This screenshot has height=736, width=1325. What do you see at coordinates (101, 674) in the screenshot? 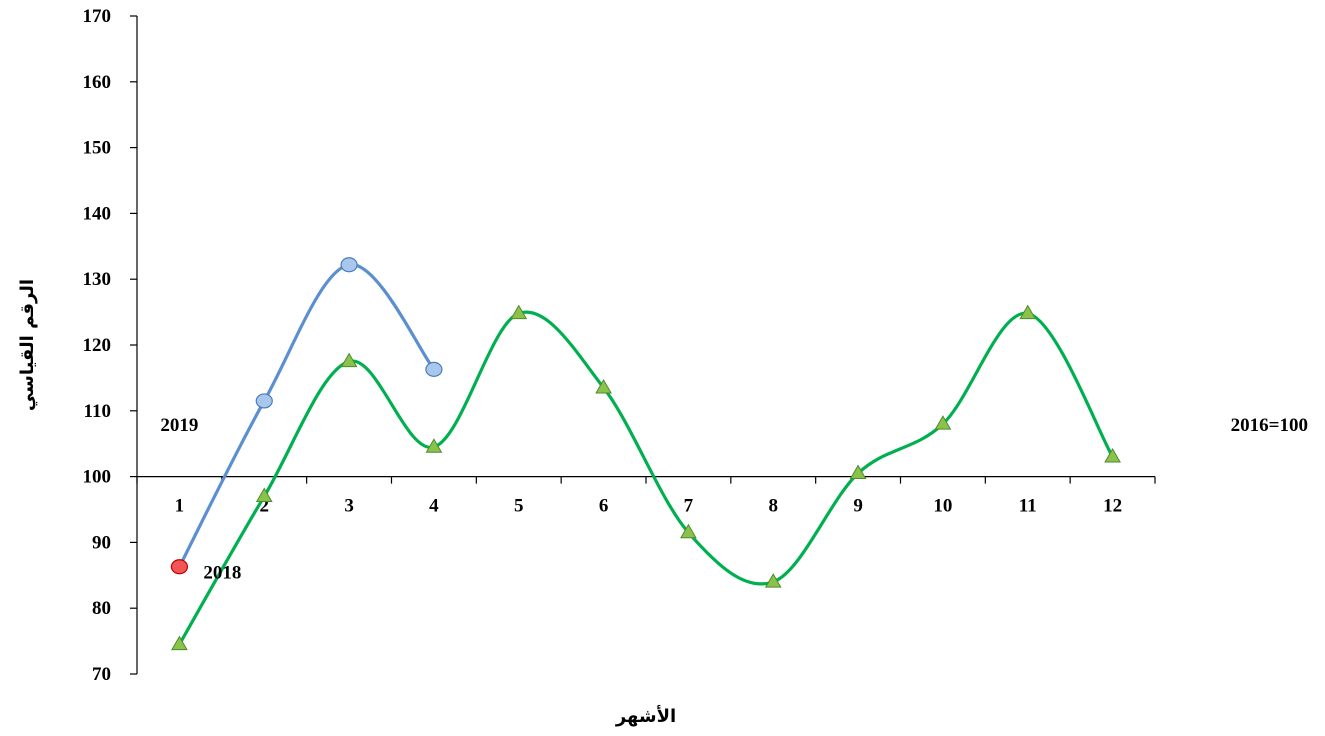
I see `y-tick-label: 70` at bounding box center [101, 674].